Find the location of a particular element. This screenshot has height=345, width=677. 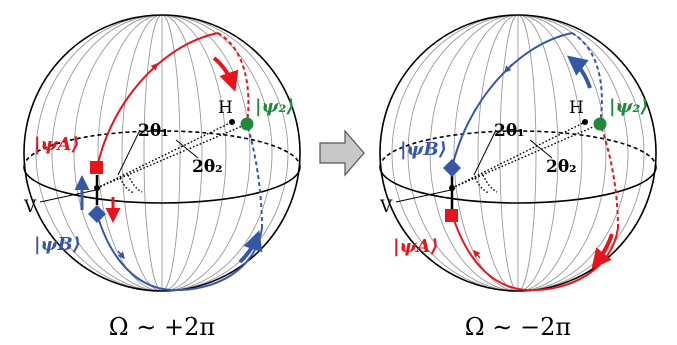

left-psi2-marker is located at coordinates (247, 124).